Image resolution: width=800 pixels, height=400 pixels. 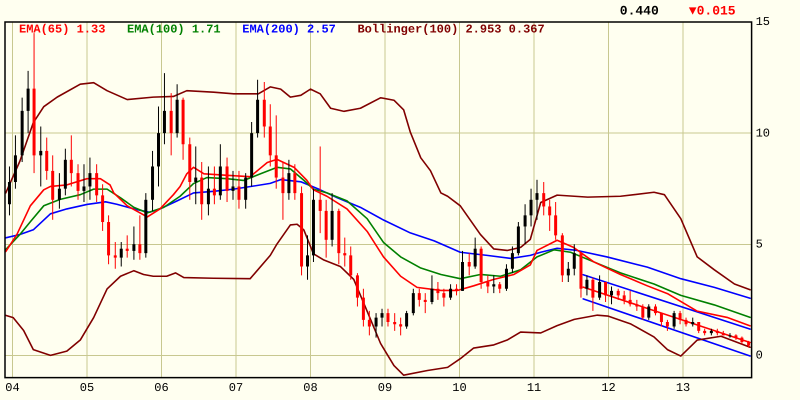 I want to click on x-tick-label: 05, so click(x=87, y=387).